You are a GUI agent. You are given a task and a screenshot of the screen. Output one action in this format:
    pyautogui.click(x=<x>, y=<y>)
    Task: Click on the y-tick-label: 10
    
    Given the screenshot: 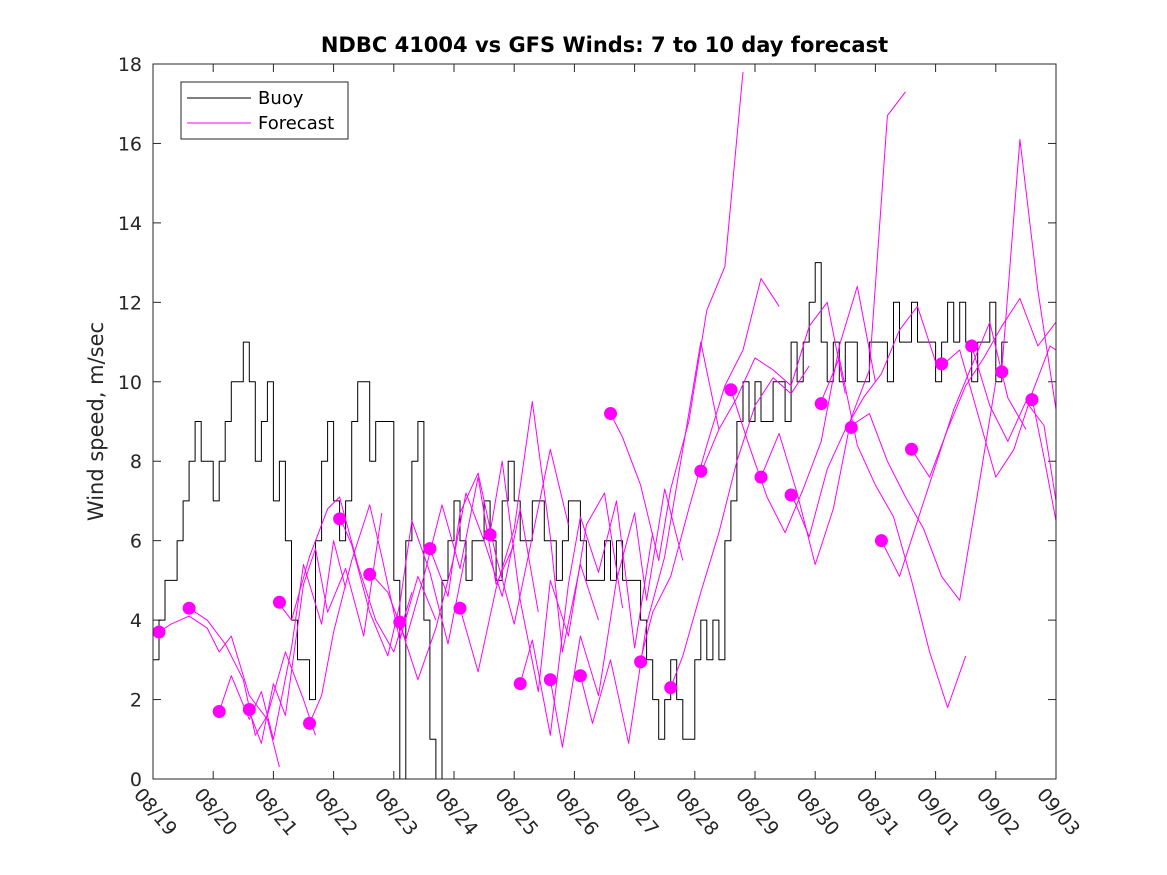 What is the action you would take?
    pyautogui.click(x=130, y=383)
    